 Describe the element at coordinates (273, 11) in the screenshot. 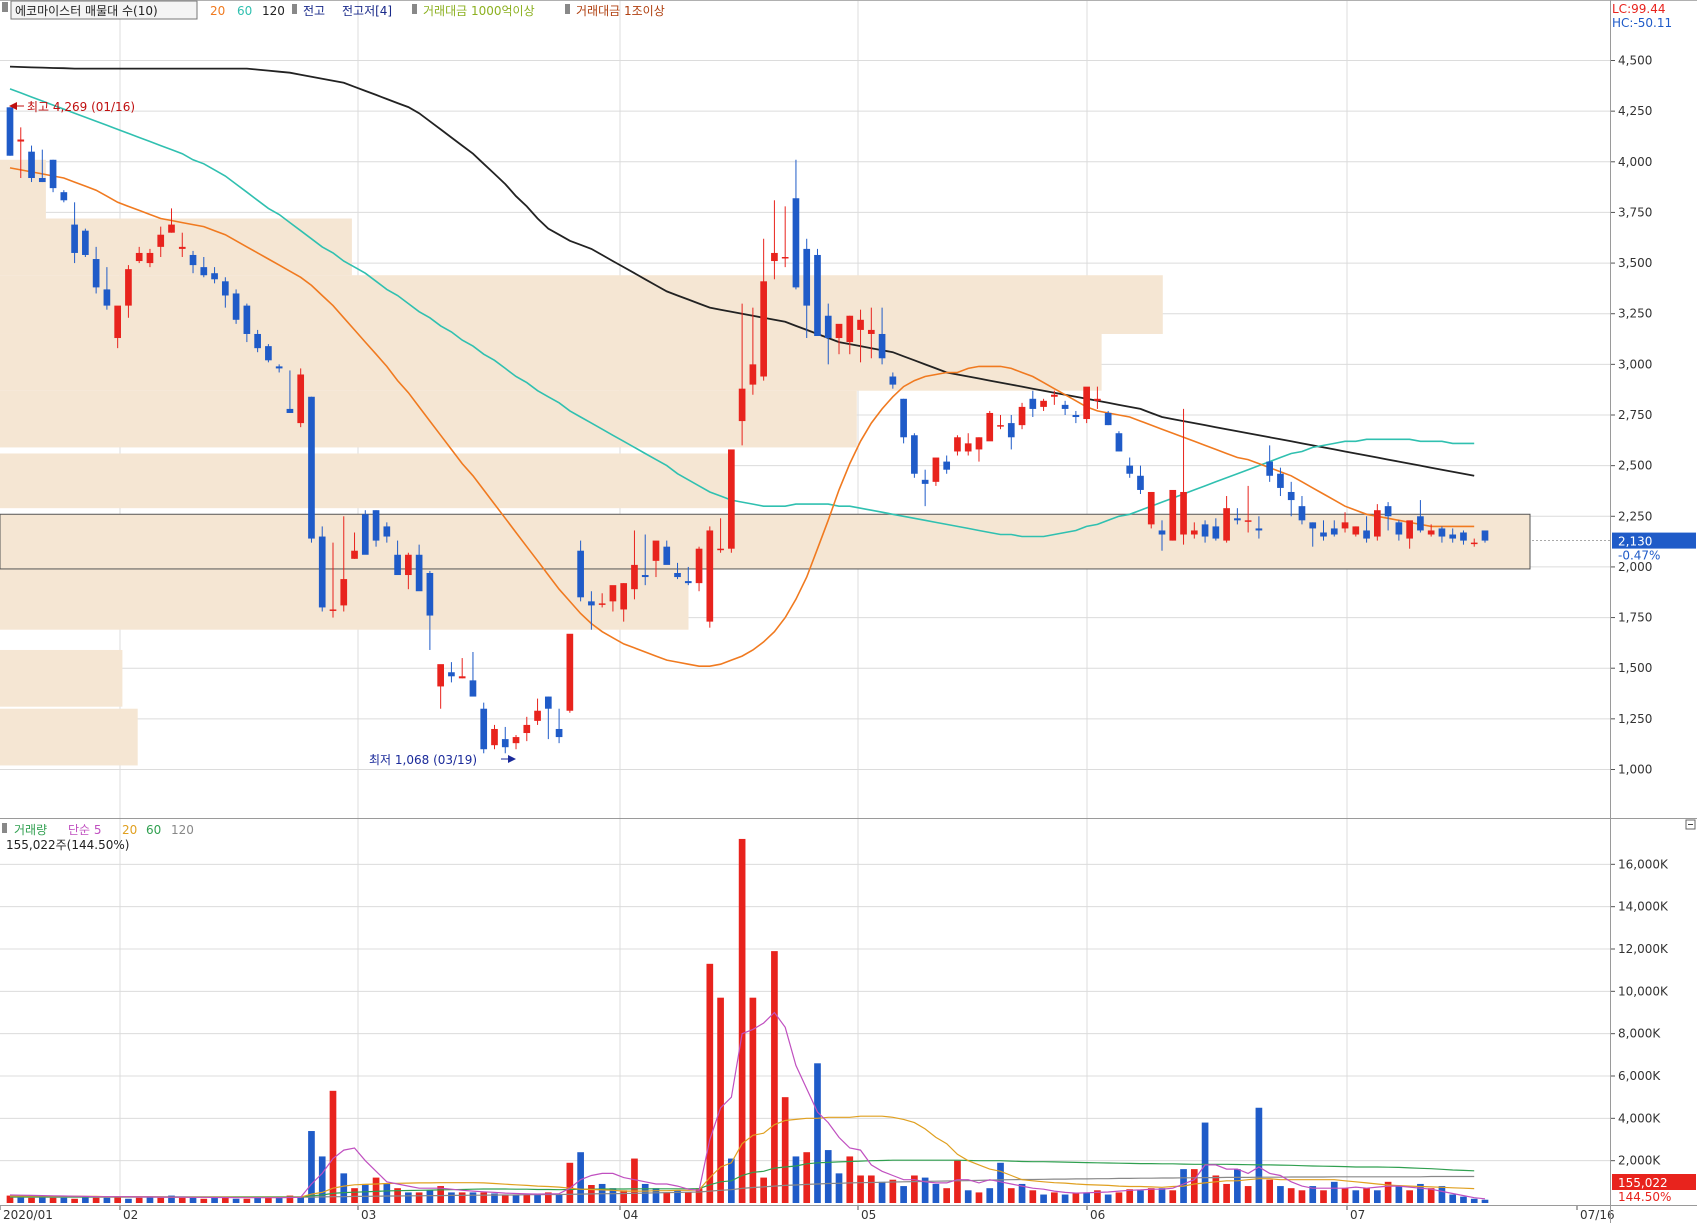

I see `legend-ma120: 120` at that location.